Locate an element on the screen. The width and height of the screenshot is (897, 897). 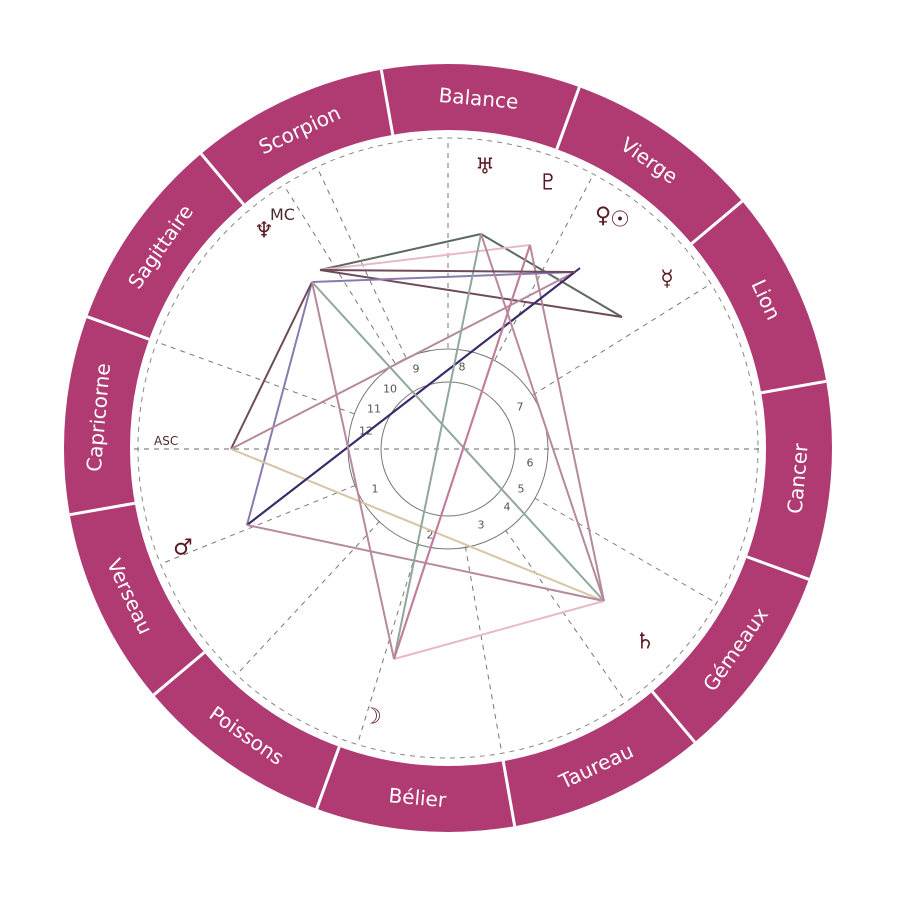
house-number: 3 is located at coordinates (481, 525).